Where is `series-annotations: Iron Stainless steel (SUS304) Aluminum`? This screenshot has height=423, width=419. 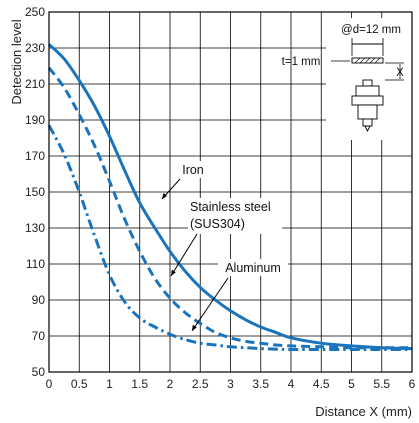 series-annotations: Iron Stainless steel (SUS304) Aluminum is located at coordinates (224, 246).